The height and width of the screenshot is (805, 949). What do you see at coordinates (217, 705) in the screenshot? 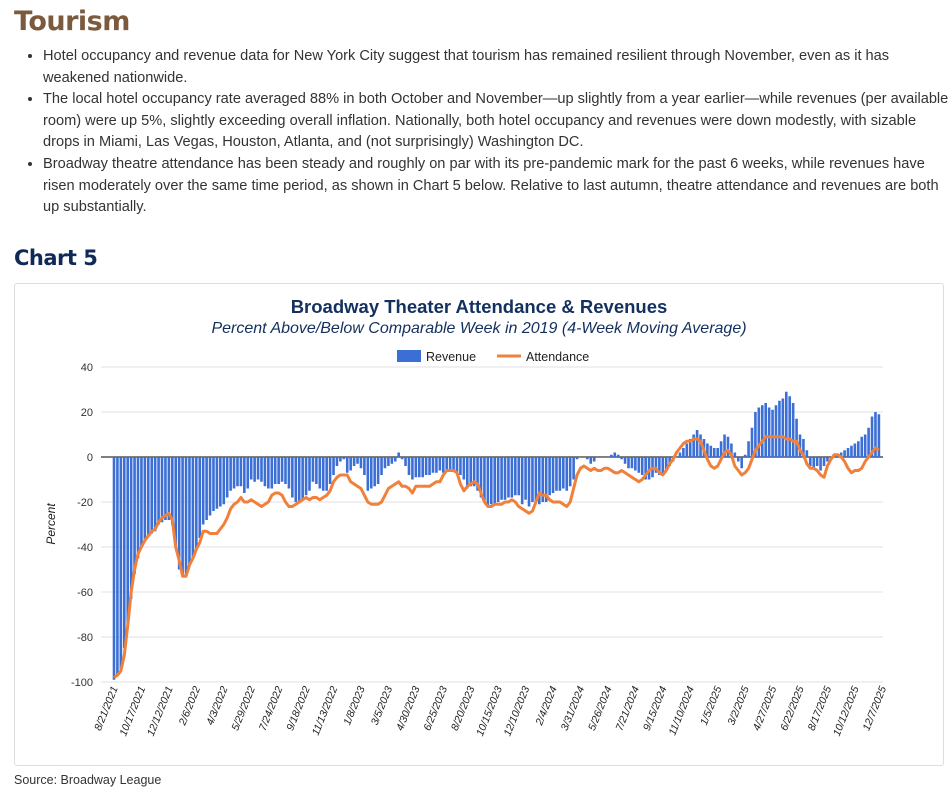
I see `x-tick-label: 4/3/2022` at bounding box center [217, 705].